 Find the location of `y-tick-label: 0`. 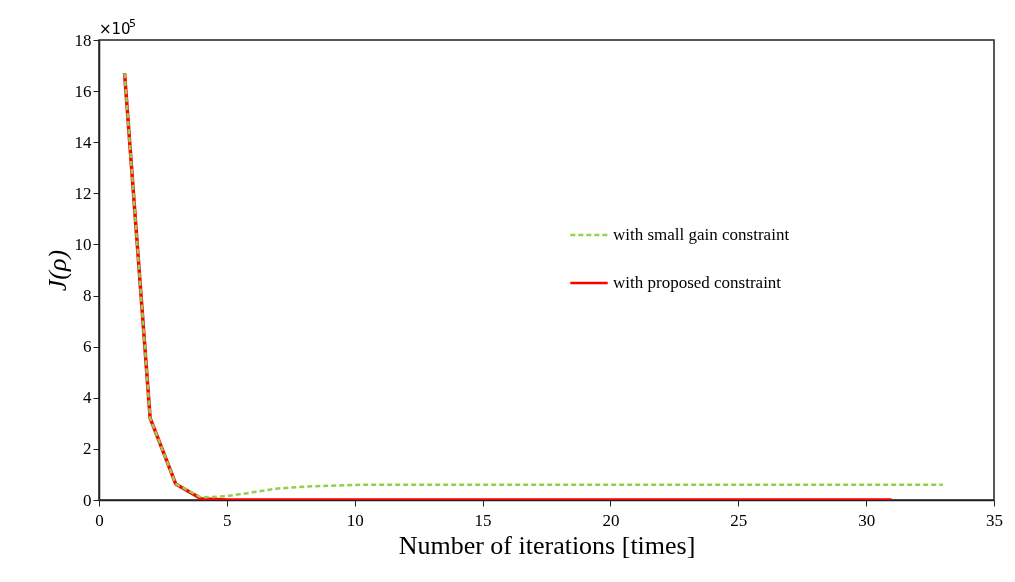

y-tick-label: 0 is located at coordinates (87, 500).